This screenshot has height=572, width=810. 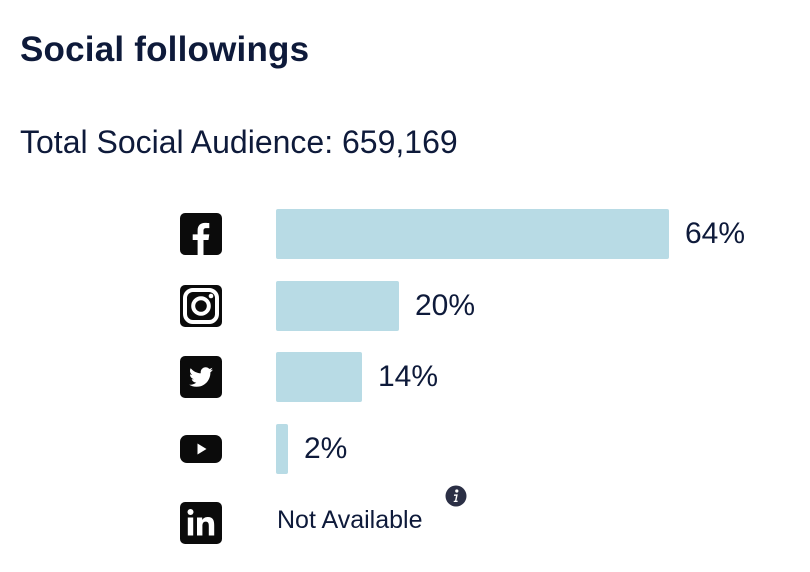 What do you see at coordinates (201, 523) in the screenshot?
I see `linkedin-icon` at bounding box center [201, 523].